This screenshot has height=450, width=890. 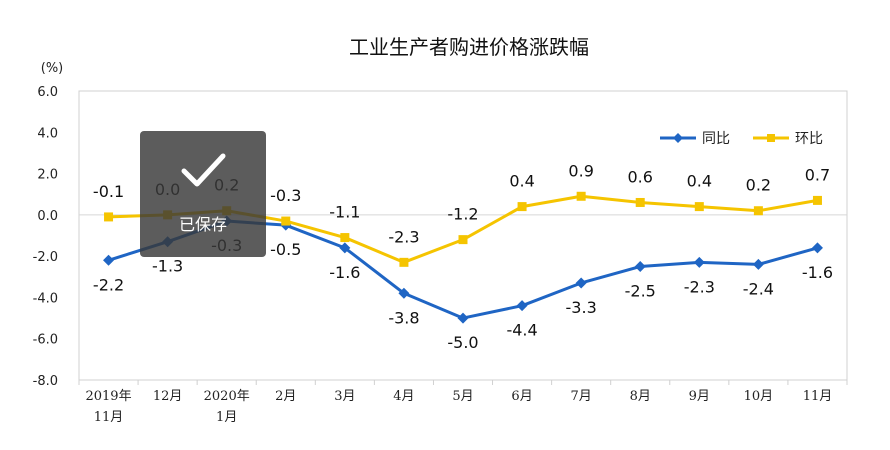 What do you see at coordinates (809, 139) in the screenshot?
I see `legend-label: 环比` at bounding box center [809, 139].